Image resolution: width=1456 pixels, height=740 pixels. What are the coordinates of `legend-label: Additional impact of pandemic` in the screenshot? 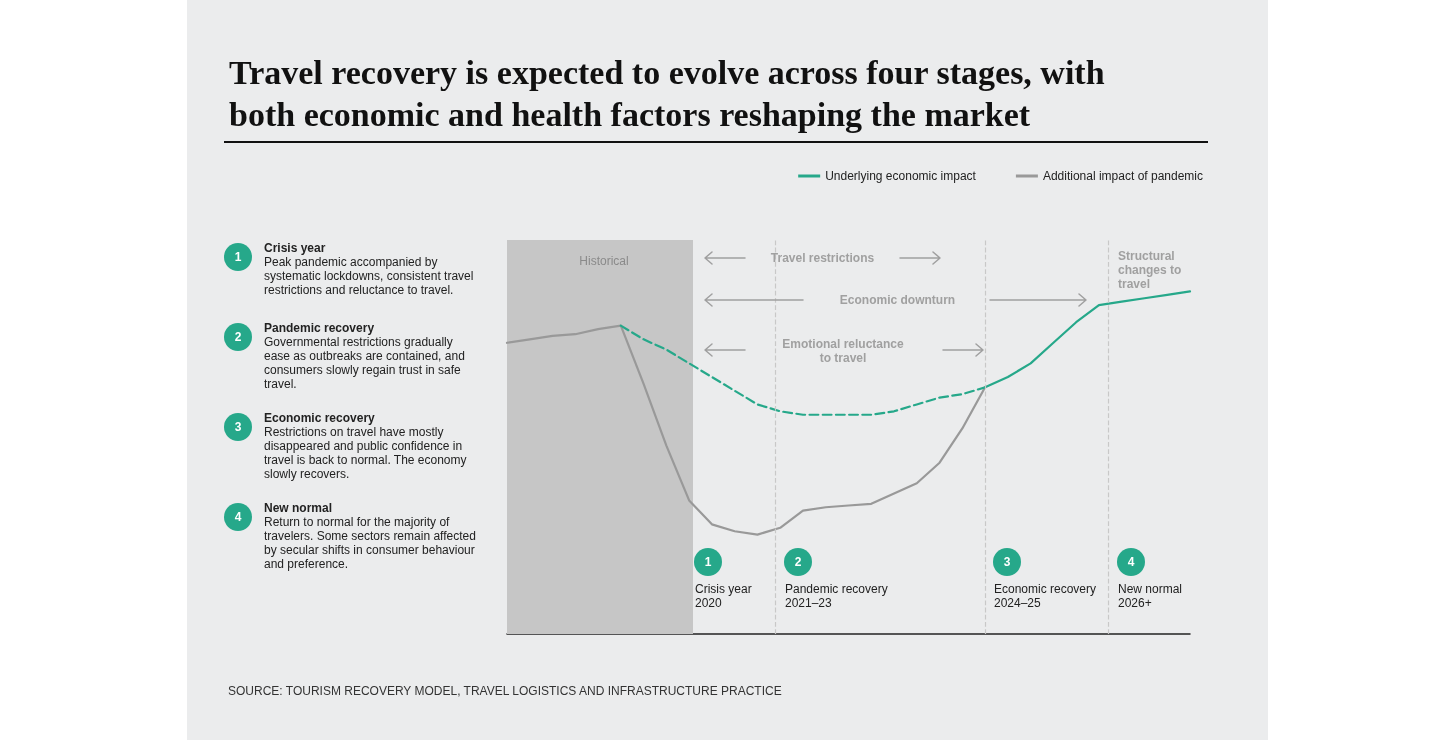 It's located at (1122, 176).